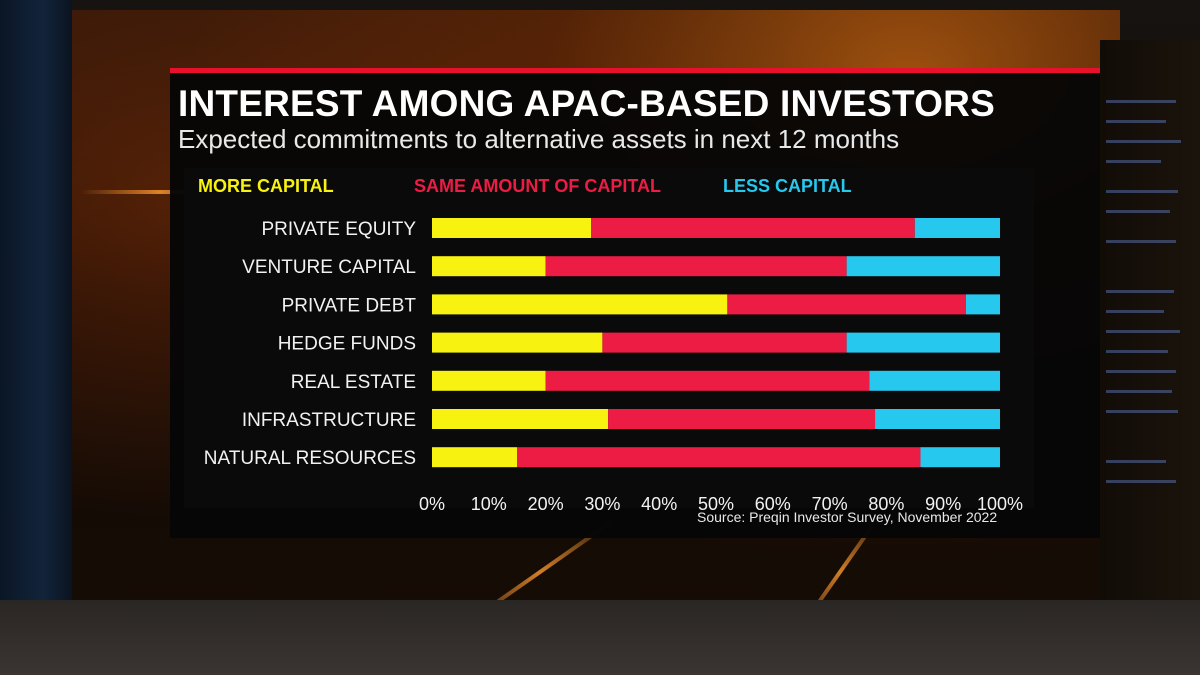  I want to click on bar-real-estate-less-capital, so click(934, 380).